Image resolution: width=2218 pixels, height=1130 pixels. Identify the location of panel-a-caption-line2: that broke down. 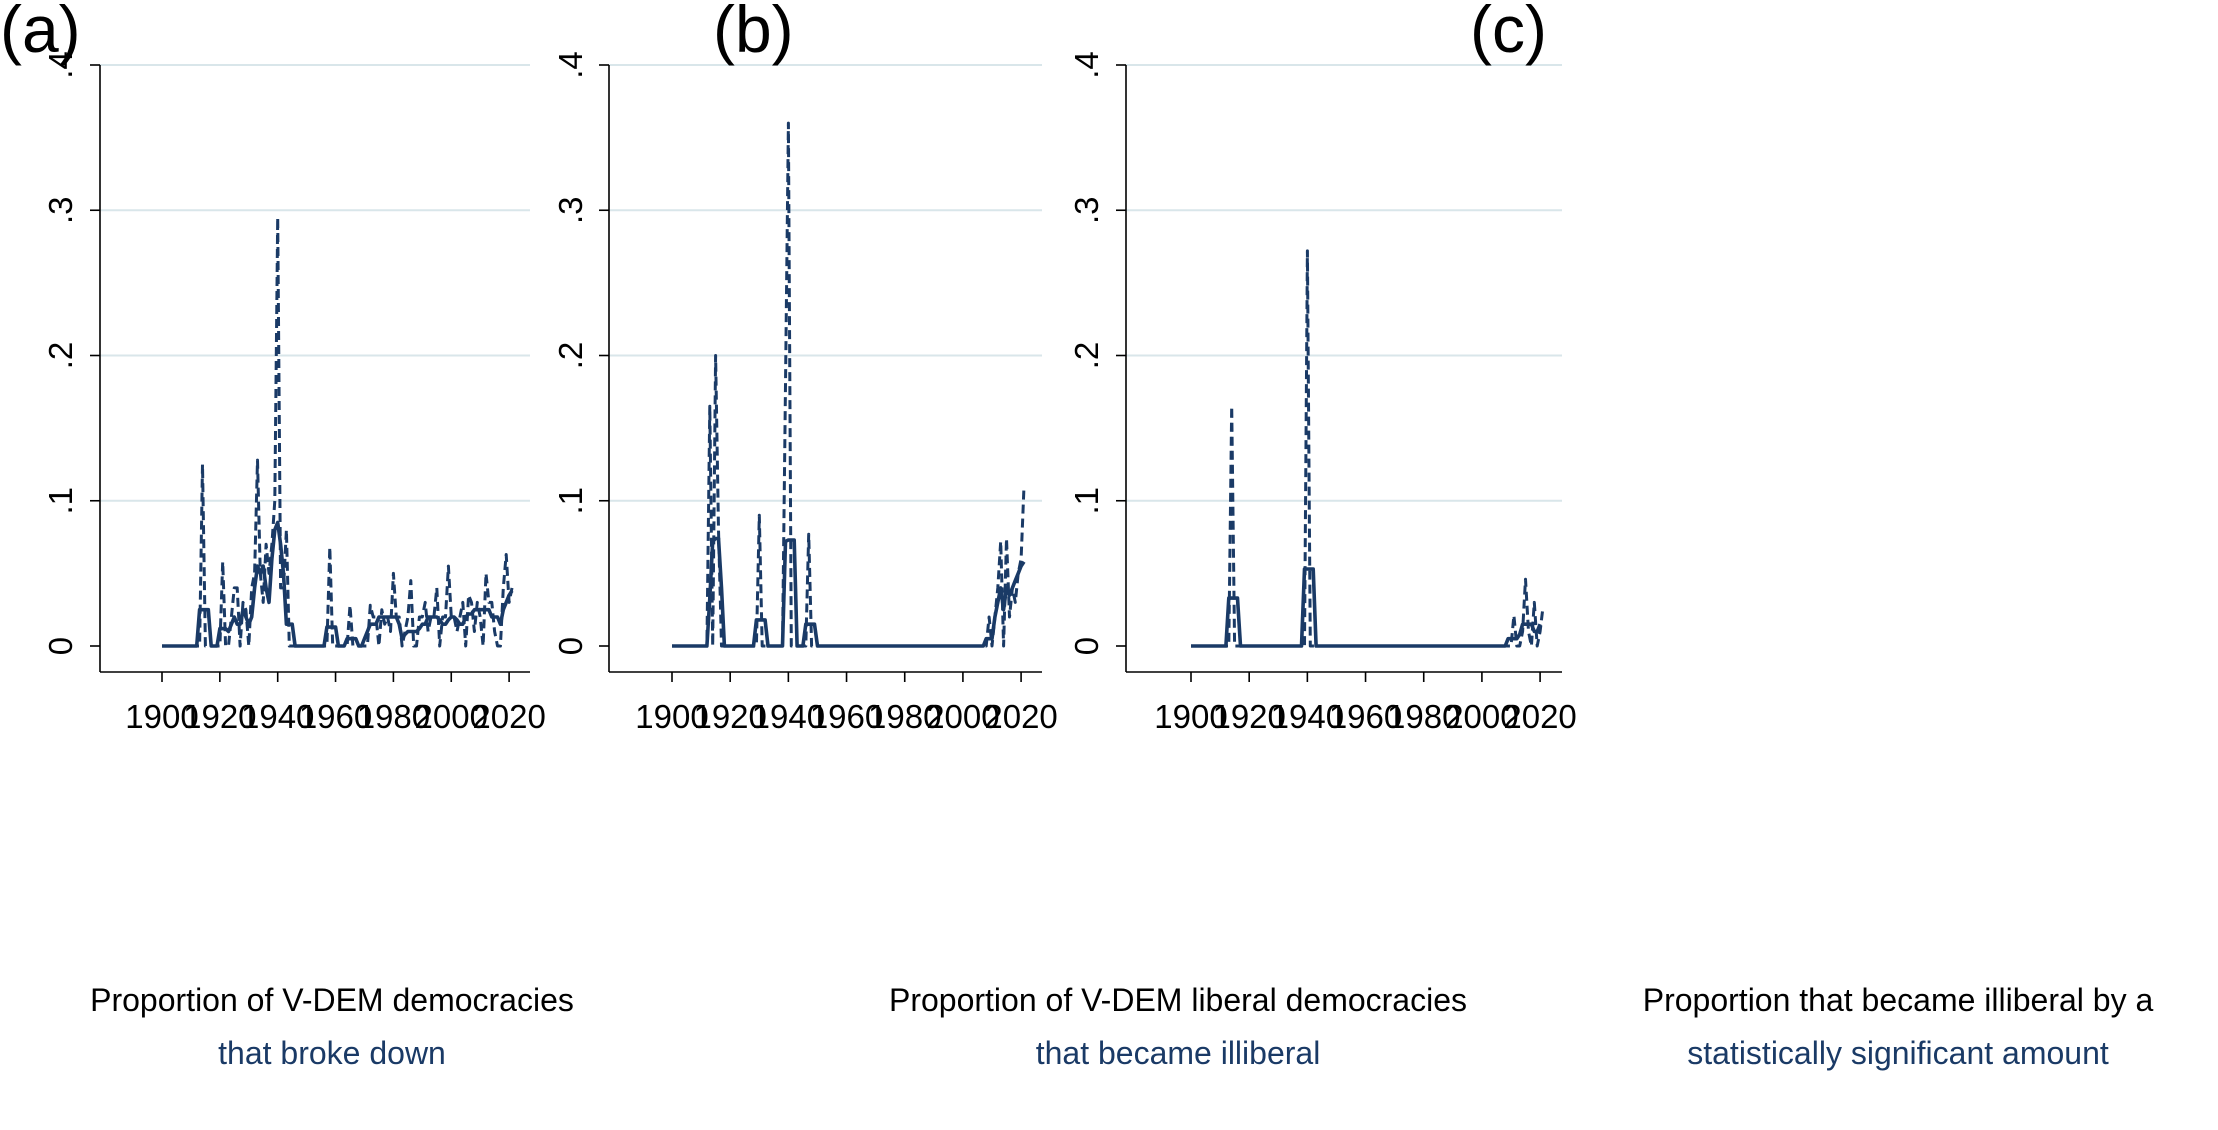
(332, 1053).